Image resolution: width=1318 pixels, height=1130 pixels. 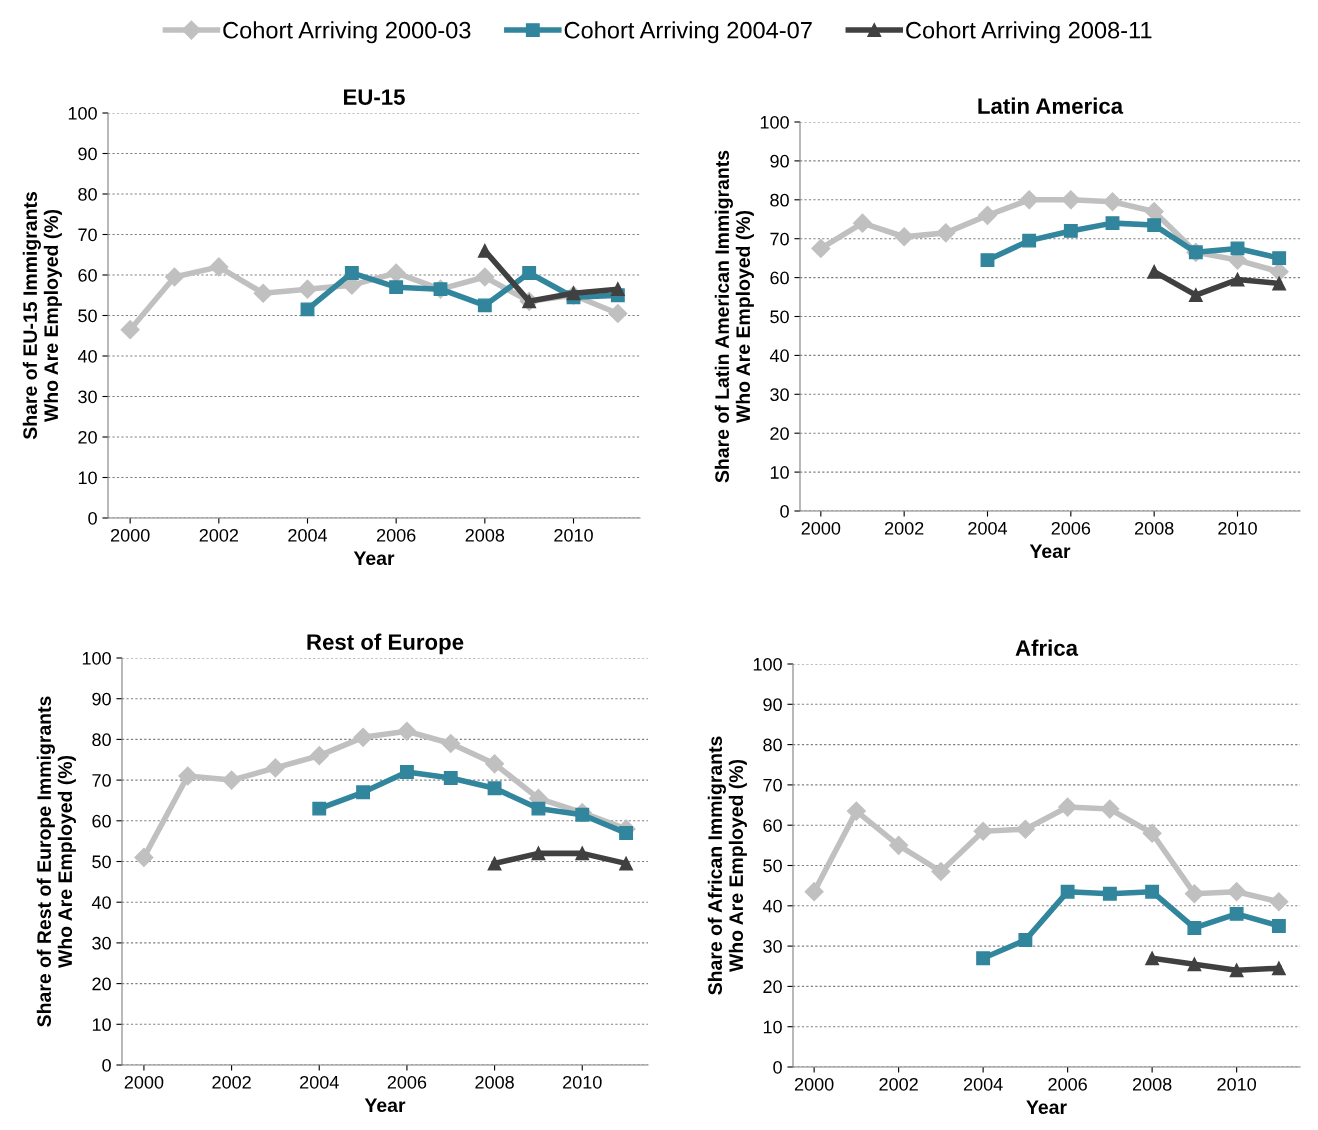 I want to click on chart-title: EU-15, so click(x=374, y=97).